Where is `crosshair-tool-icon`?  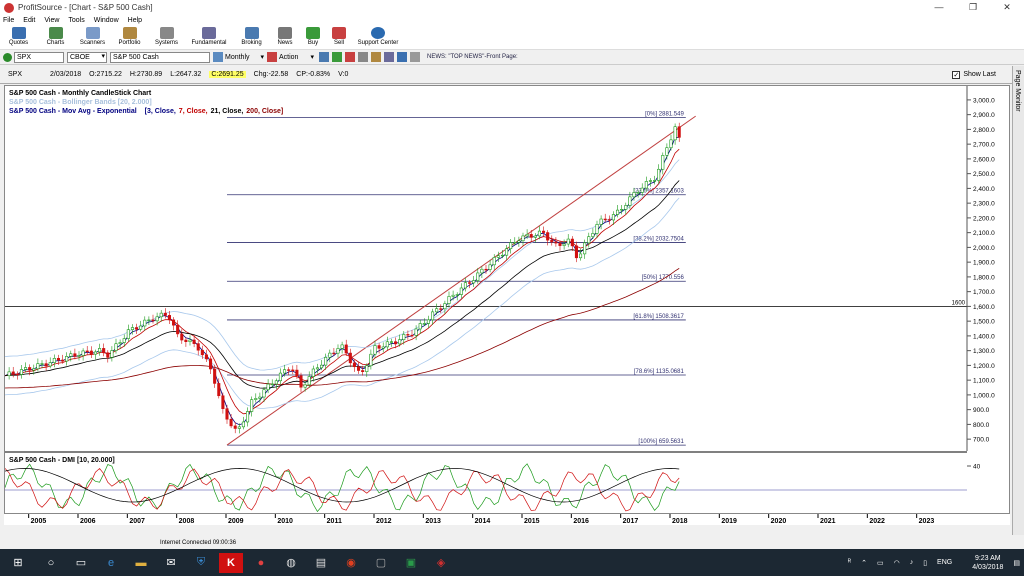 crosshair-tool-icon is located at coordinates (363, 57).